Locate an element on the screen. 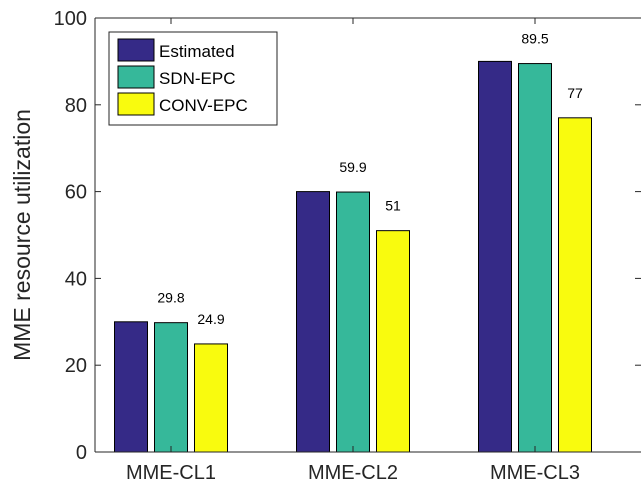 This screenshot has height=485, width=641. bar-estimated-mme-cl3 is located at coordinates (495, 256).